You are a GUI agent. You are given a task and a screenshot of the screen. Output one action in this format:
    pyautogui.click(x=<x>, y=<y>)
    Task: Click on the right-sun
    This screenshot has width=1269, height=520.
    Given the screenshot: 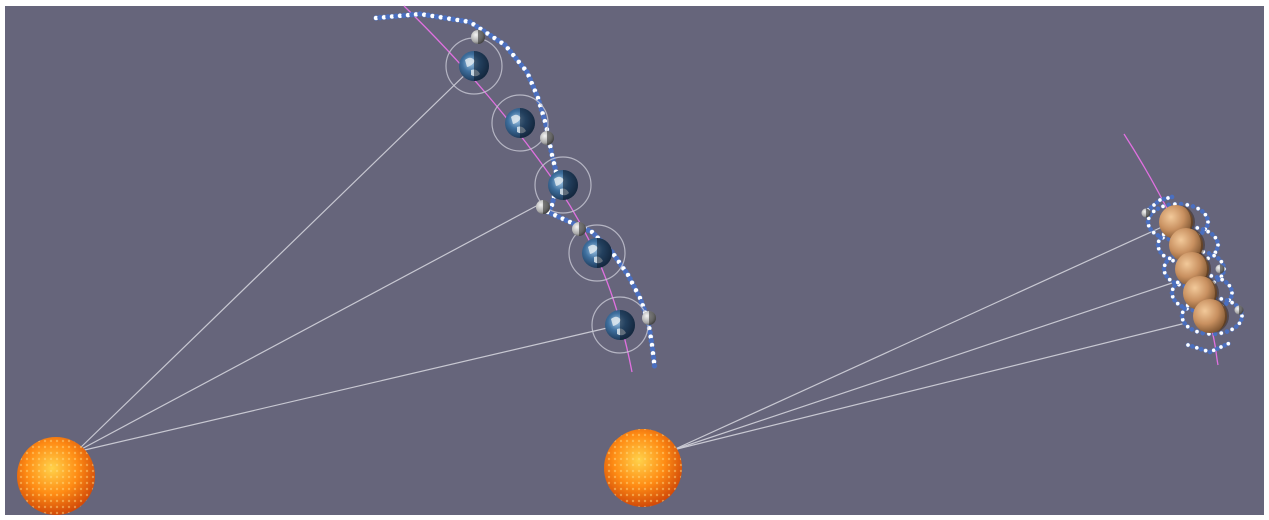 What is the action you would take?
    pyautogui.click(x=643, y=468)
    